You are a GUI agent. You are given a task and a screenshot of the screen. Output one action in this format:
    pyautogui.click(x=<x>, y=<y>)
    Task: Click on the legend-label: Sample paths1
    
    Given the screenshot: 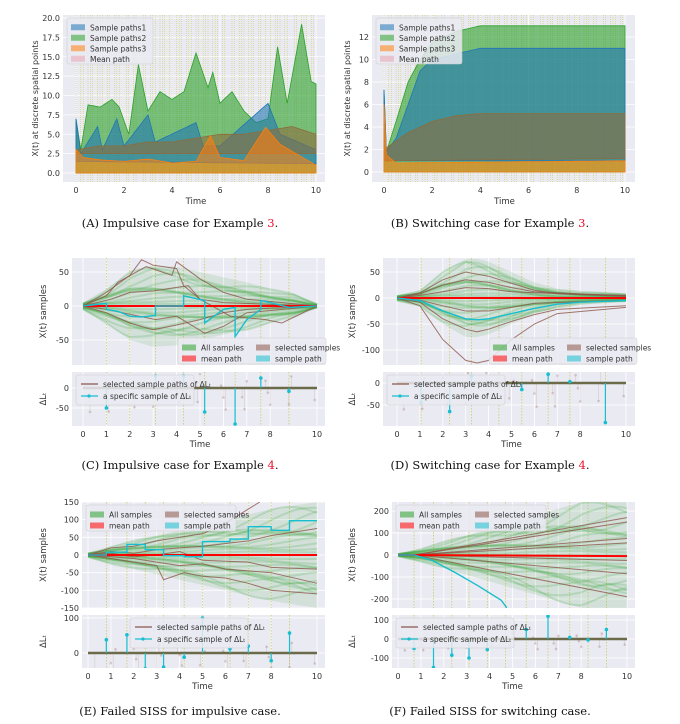 What is the action you would take?
    pyautogui.click(x=427, y=27)
    